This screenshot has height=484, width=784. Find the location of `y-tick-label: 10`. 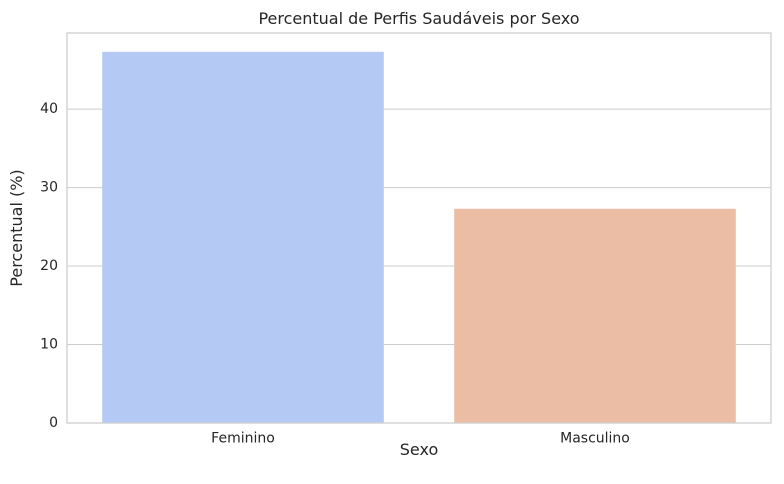

y-tick-label: 10 is located at coordinates (49, 345).